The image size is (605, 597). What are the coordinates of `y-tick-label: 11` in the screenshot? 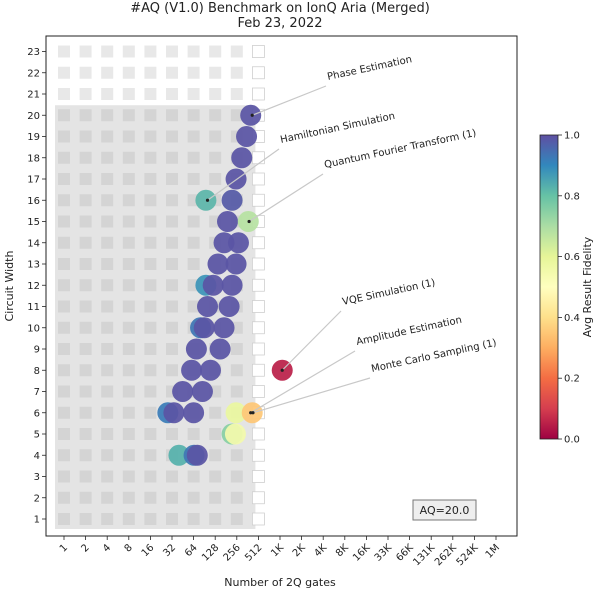 It's located at (33, 307).